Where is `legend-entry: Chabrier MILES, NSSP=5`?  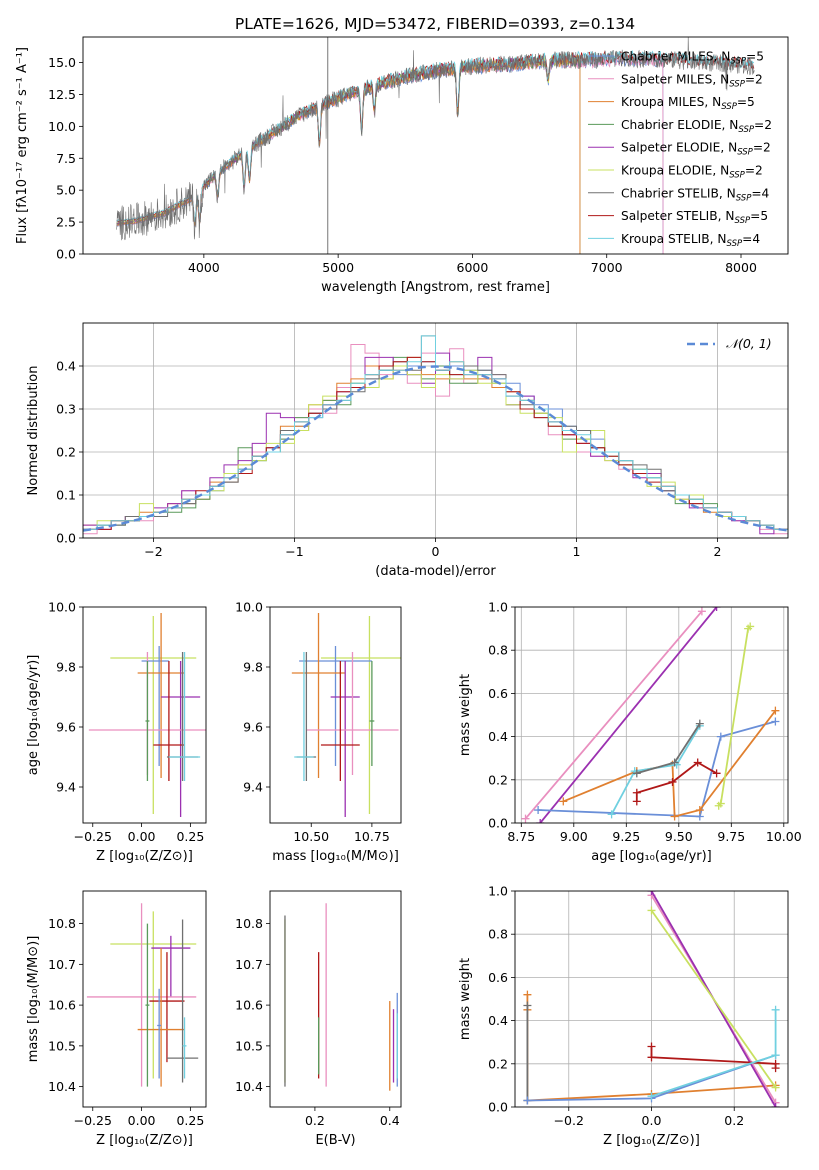
legend-entry: Chabrier MILES, NSSP=5 is located at coordinates (692, 58).